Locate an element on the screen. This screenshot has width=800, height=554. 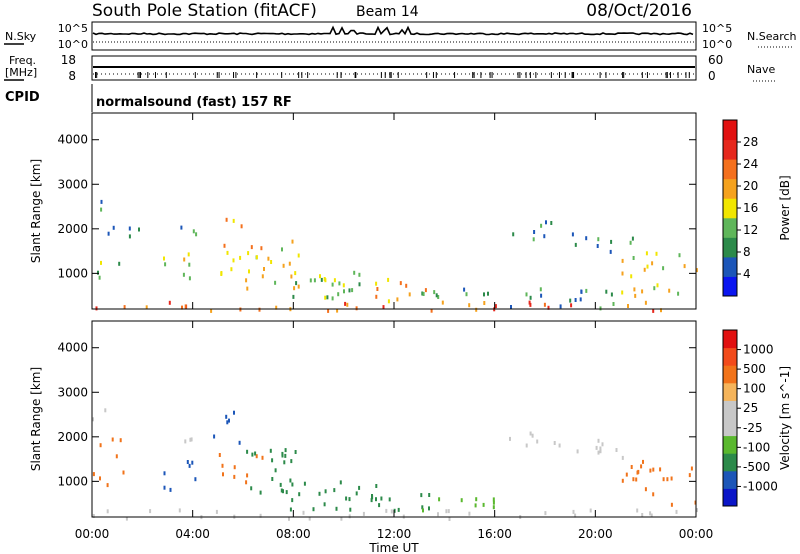
nsky-trace is located at coordinates (393, 30).